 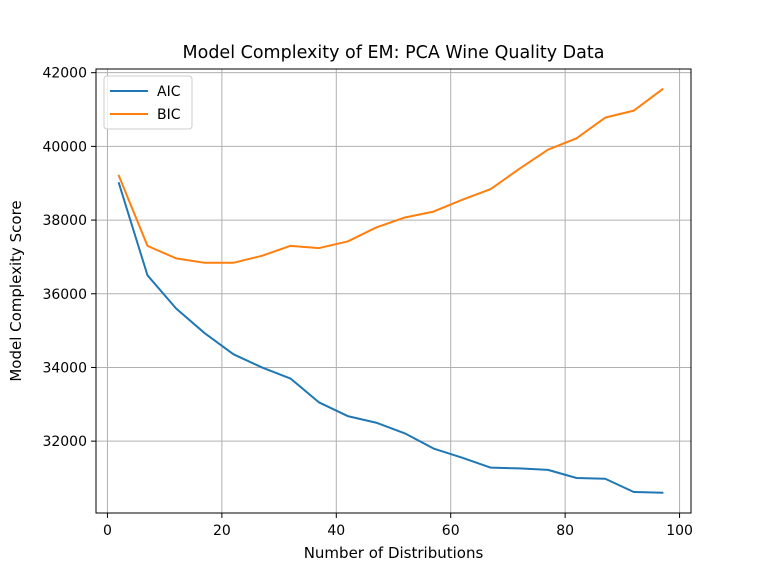 What do you see at coordinates (64, 147) in the screenshot?
I see `y-tick-label: 40000` at bounding box center [64, 147].